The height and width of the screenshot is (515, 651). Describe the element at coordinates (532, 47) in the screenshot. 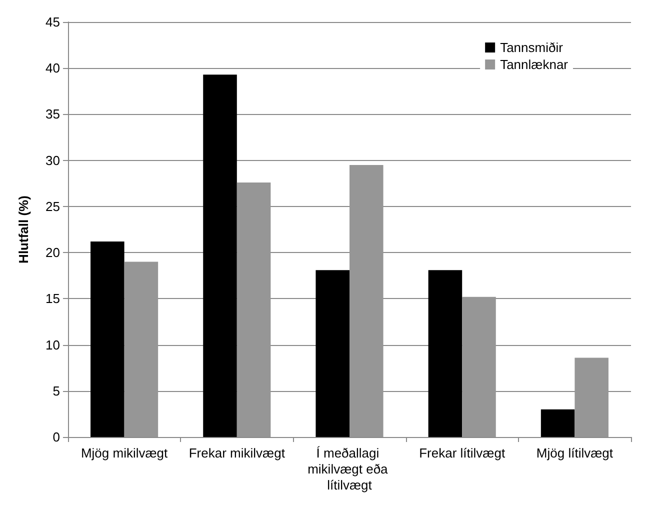

I see `legend-label: Tannsmiðir` at that location.